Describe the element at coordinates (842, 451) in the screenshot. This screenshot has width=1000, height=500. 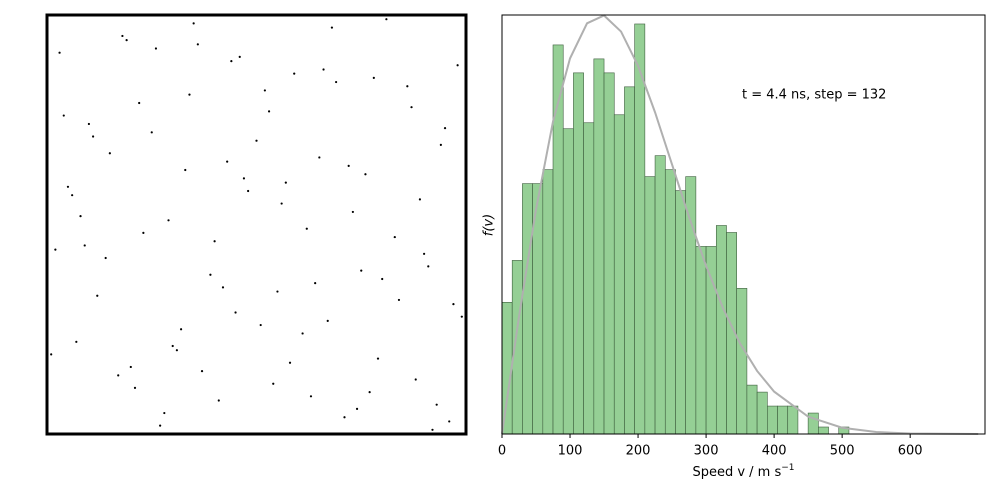
I see `x-tick-label: 500` at that location.